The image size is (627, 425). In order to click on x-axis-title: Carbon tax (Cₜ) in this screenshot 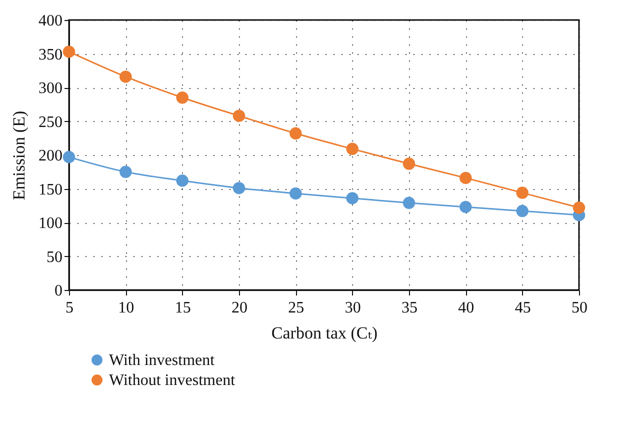, I will do `click(324, 333)`.